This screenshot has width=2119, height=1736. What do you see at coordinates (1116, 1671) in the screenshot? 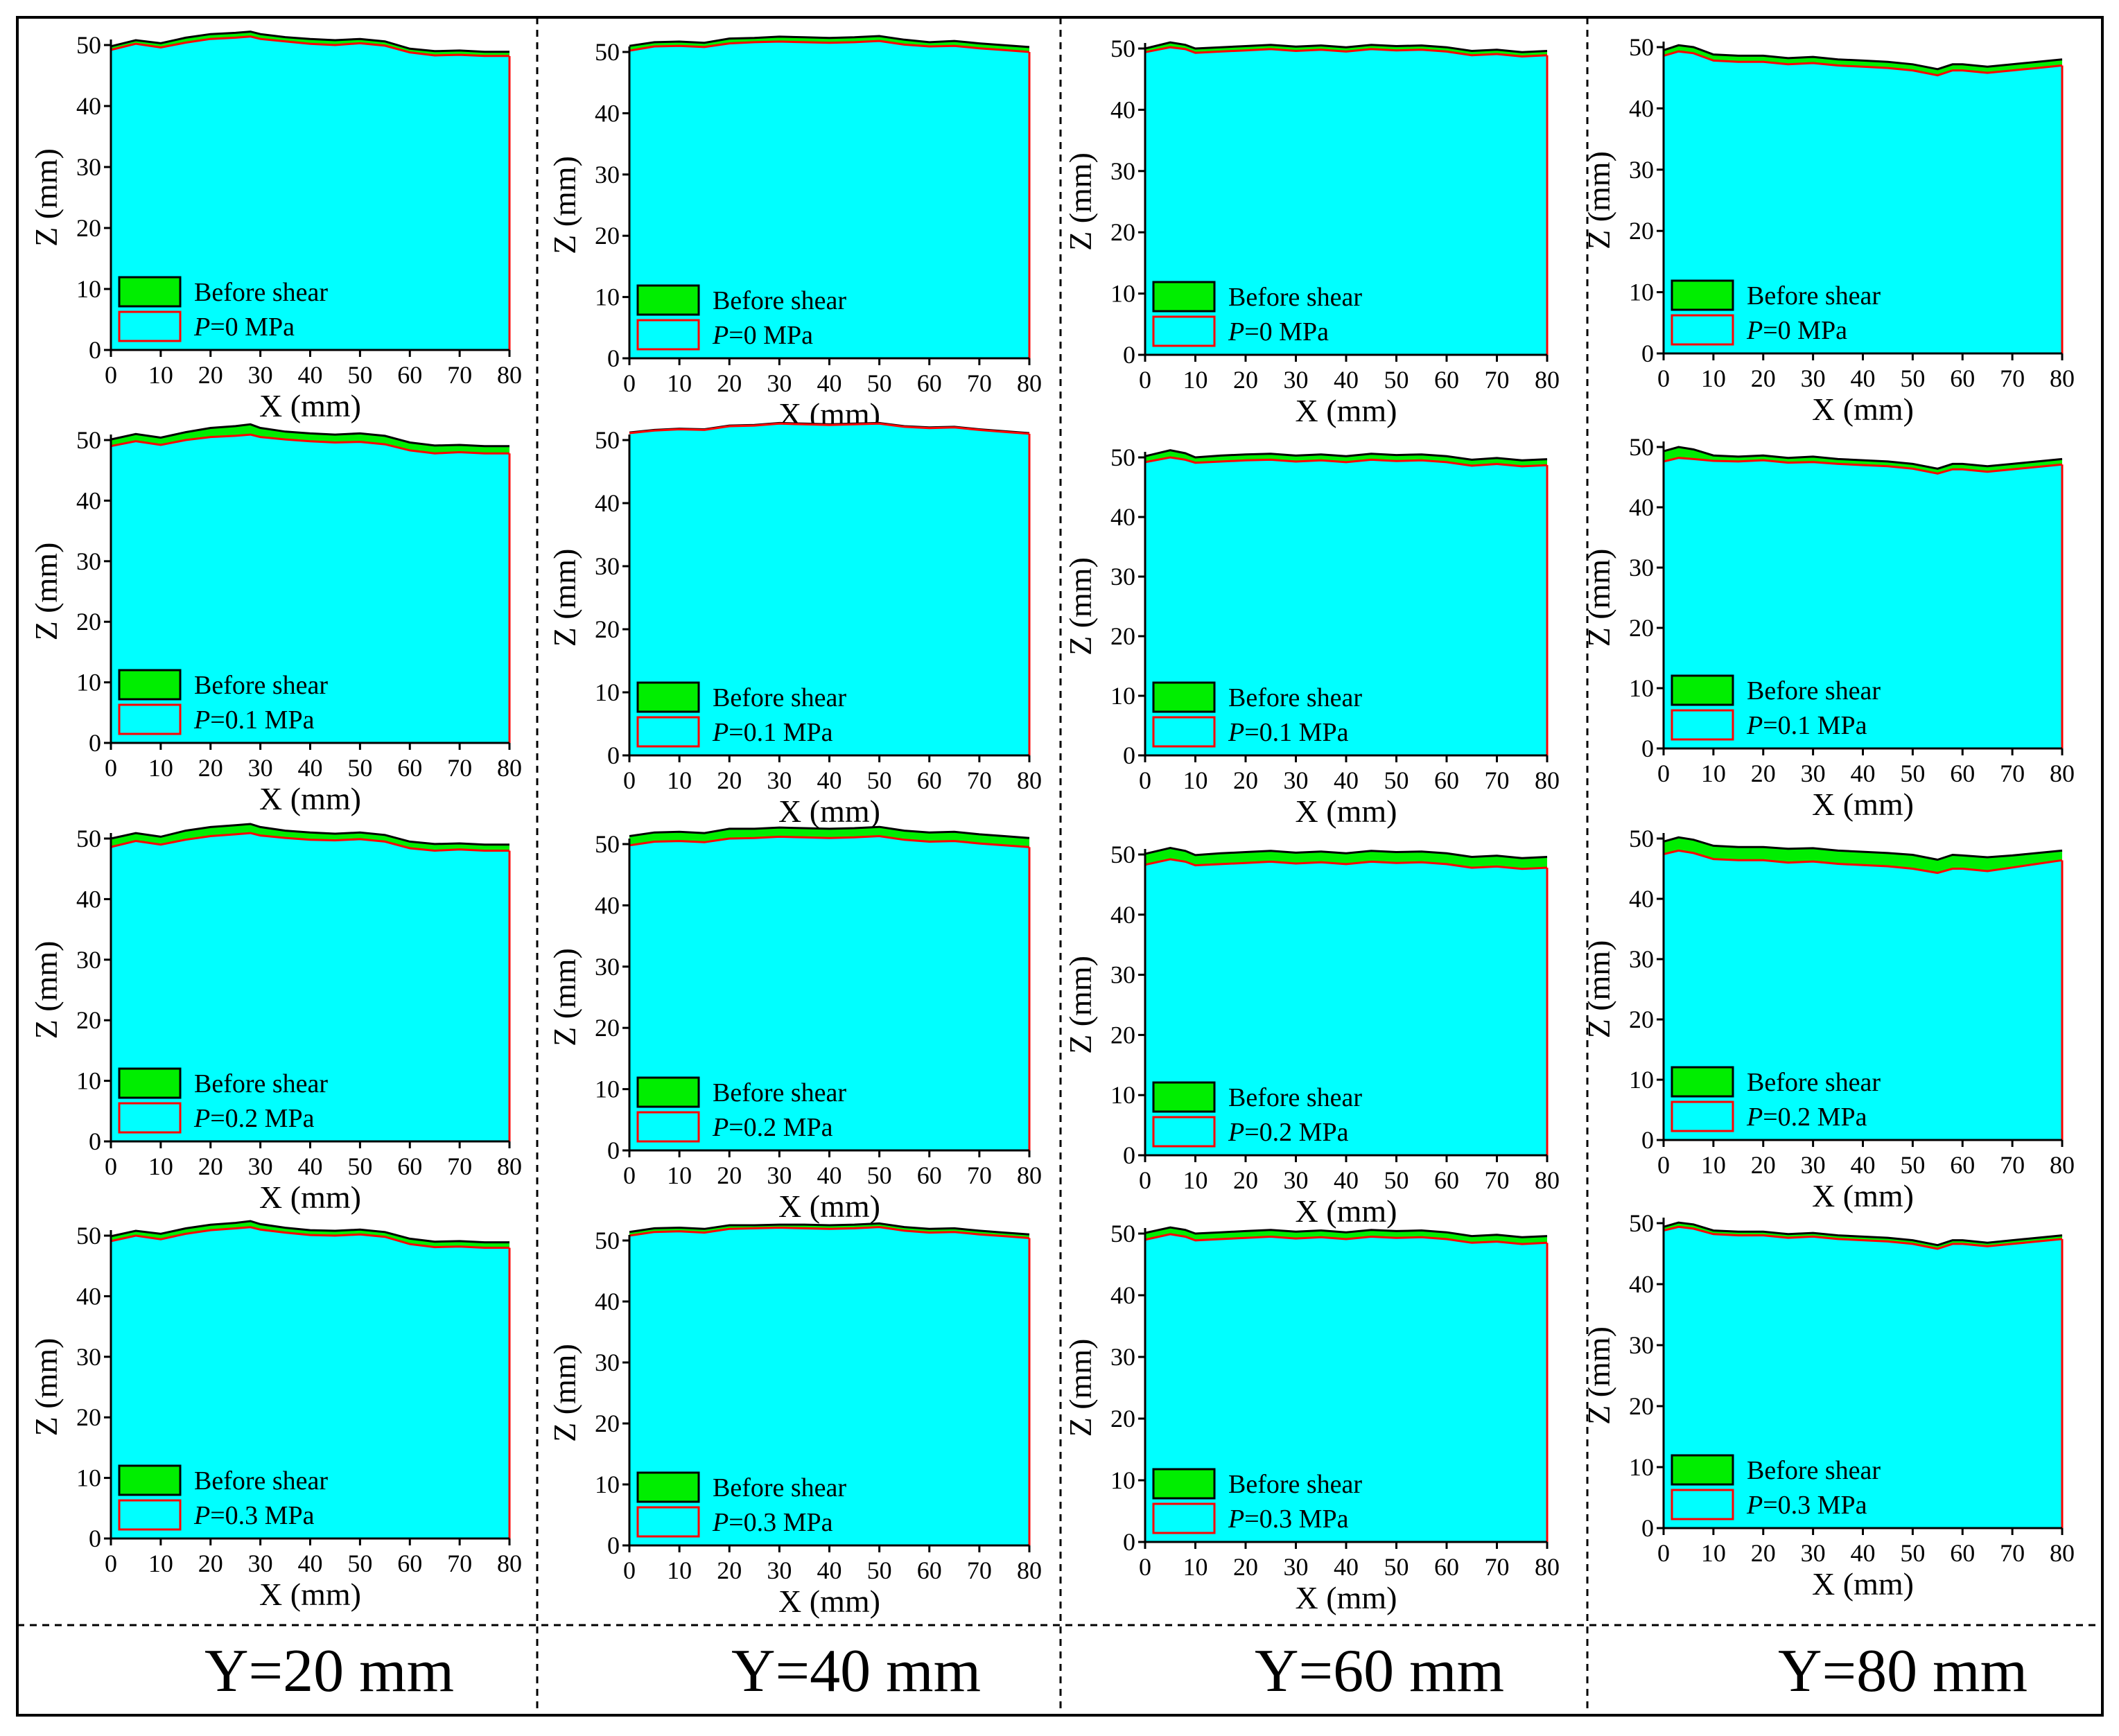
I see `column-labels: Y=20 mm Y=40 mm Y=60 mm Y=80 mm` at bounding box center [1116, 1671].